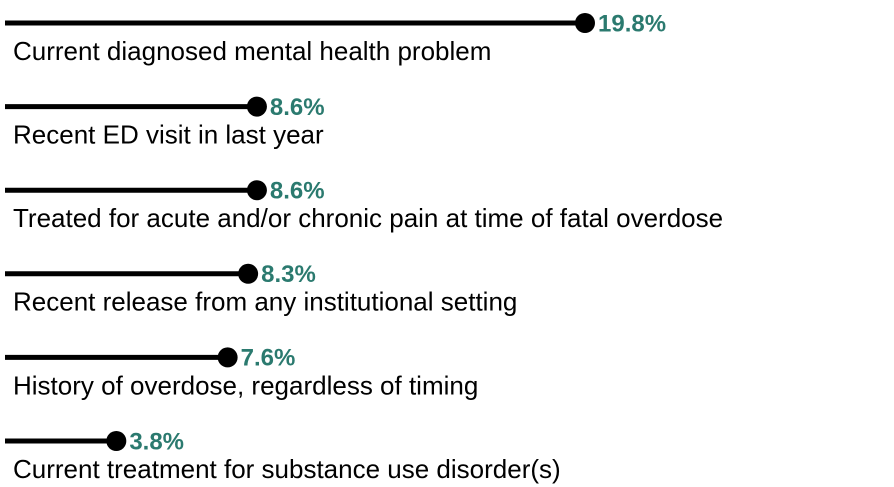 Image resolution: width=894 pixels, height=487 pixels. I want to click on category-label: Recent ED visit in last year, so click(168, 134).